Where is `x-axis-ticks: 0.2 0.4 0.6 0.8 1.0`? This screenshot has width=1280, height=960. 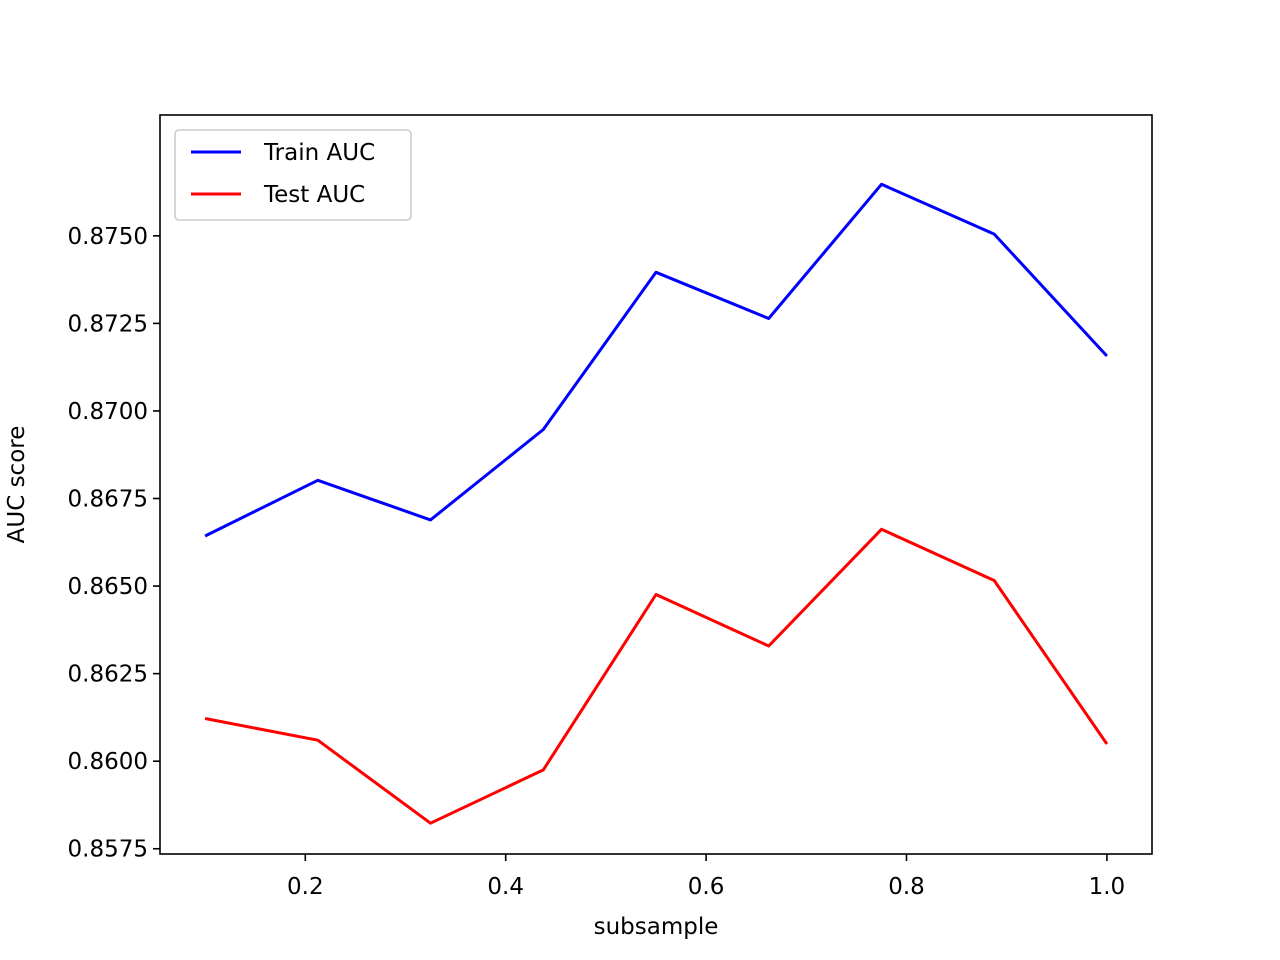 x-axis-ticks: 0.2 0.4 0.6 0.8 1.0 is located at coordinates (706, 877).